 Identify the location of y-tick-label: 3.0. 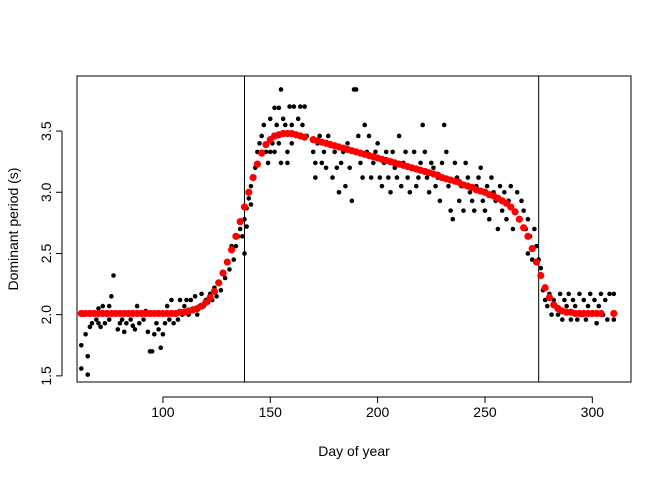
(46, 192).